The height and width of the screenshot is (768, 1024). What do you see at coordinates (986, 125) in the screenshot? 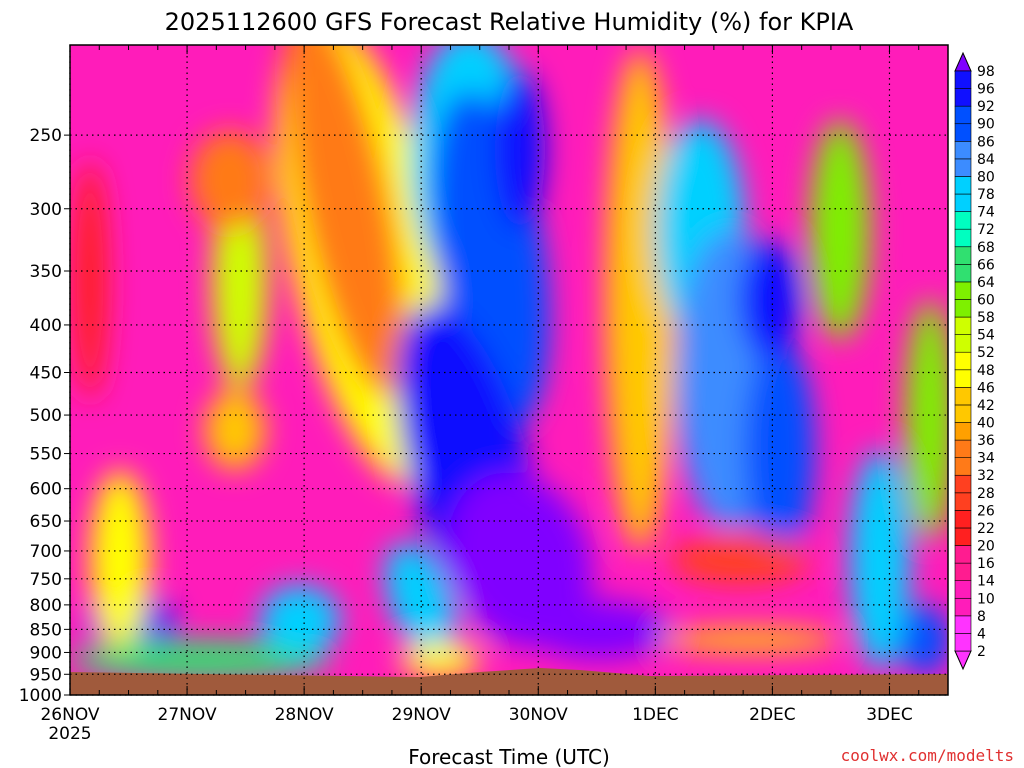
I see `colorbar-tick-label: 90` at bounding box center [986, 125].